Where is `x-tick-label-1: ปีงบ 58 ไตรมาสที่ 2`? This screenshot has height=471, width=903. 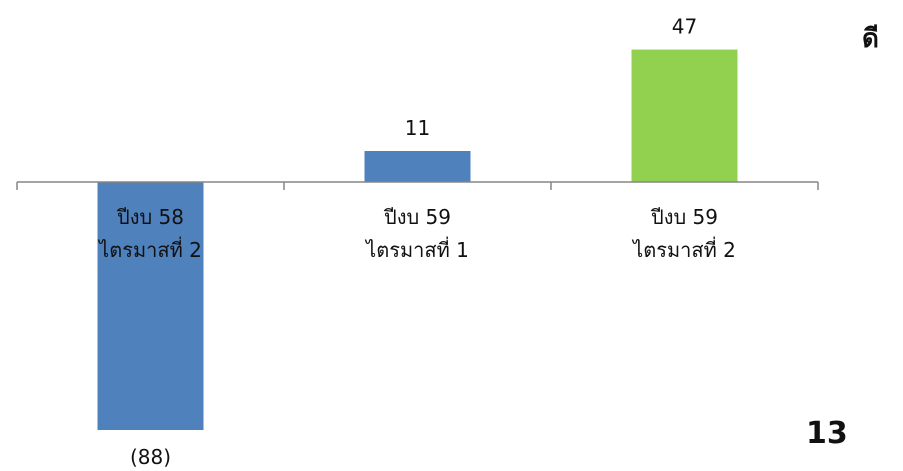 x-tick-label-1: ปีงบ 58 ไตรมาสที่ 2 is located at coordinates (149, 233).